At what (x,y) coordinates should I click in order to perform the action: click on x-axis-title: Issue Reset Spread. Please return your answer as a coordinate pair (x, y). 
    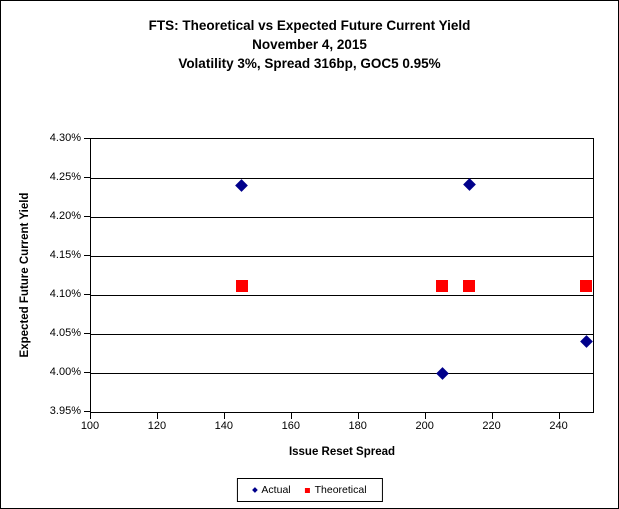
    Looking at the image, I should click on (342, 452).